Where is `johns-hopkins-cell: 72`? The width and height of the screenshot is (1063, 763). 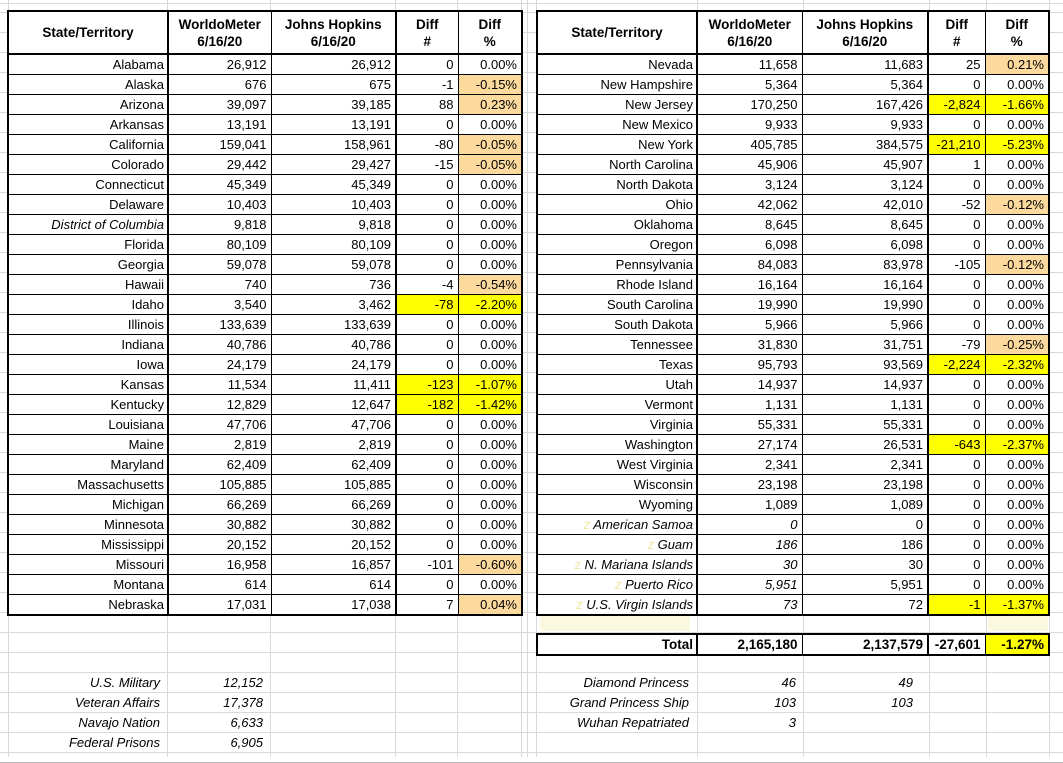
johns-hopkins-cell: 72 is located at coordinates (865, 605).